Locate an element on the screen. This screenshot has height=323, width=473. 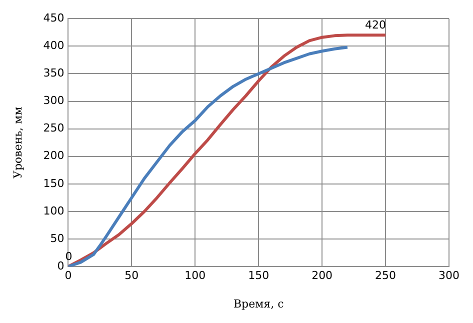
y-tick-label: 150 is located at coordinates (53, 183).